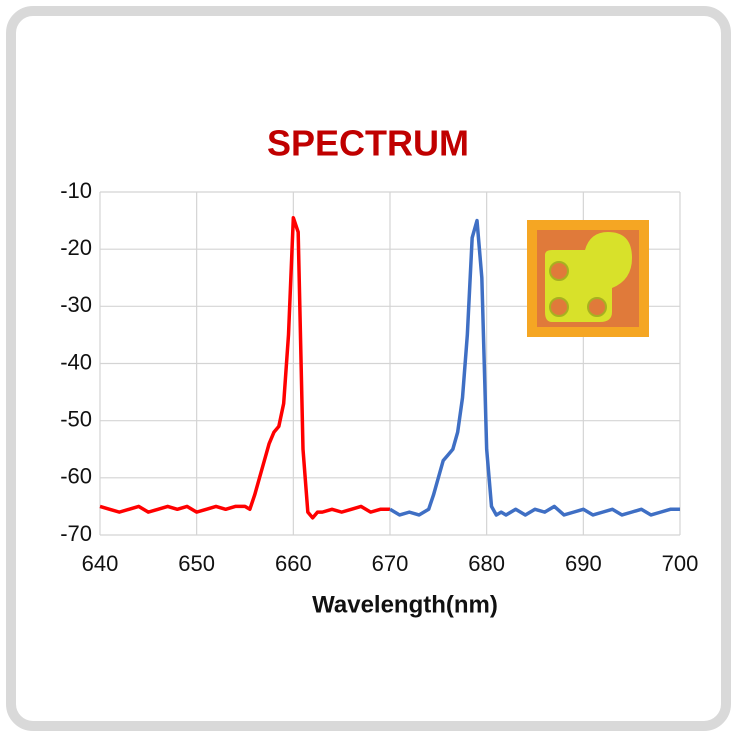 The width and height of the screenshot is (737, 737). I want to click on chart-title: SPECTRUM, so click(368, 143).